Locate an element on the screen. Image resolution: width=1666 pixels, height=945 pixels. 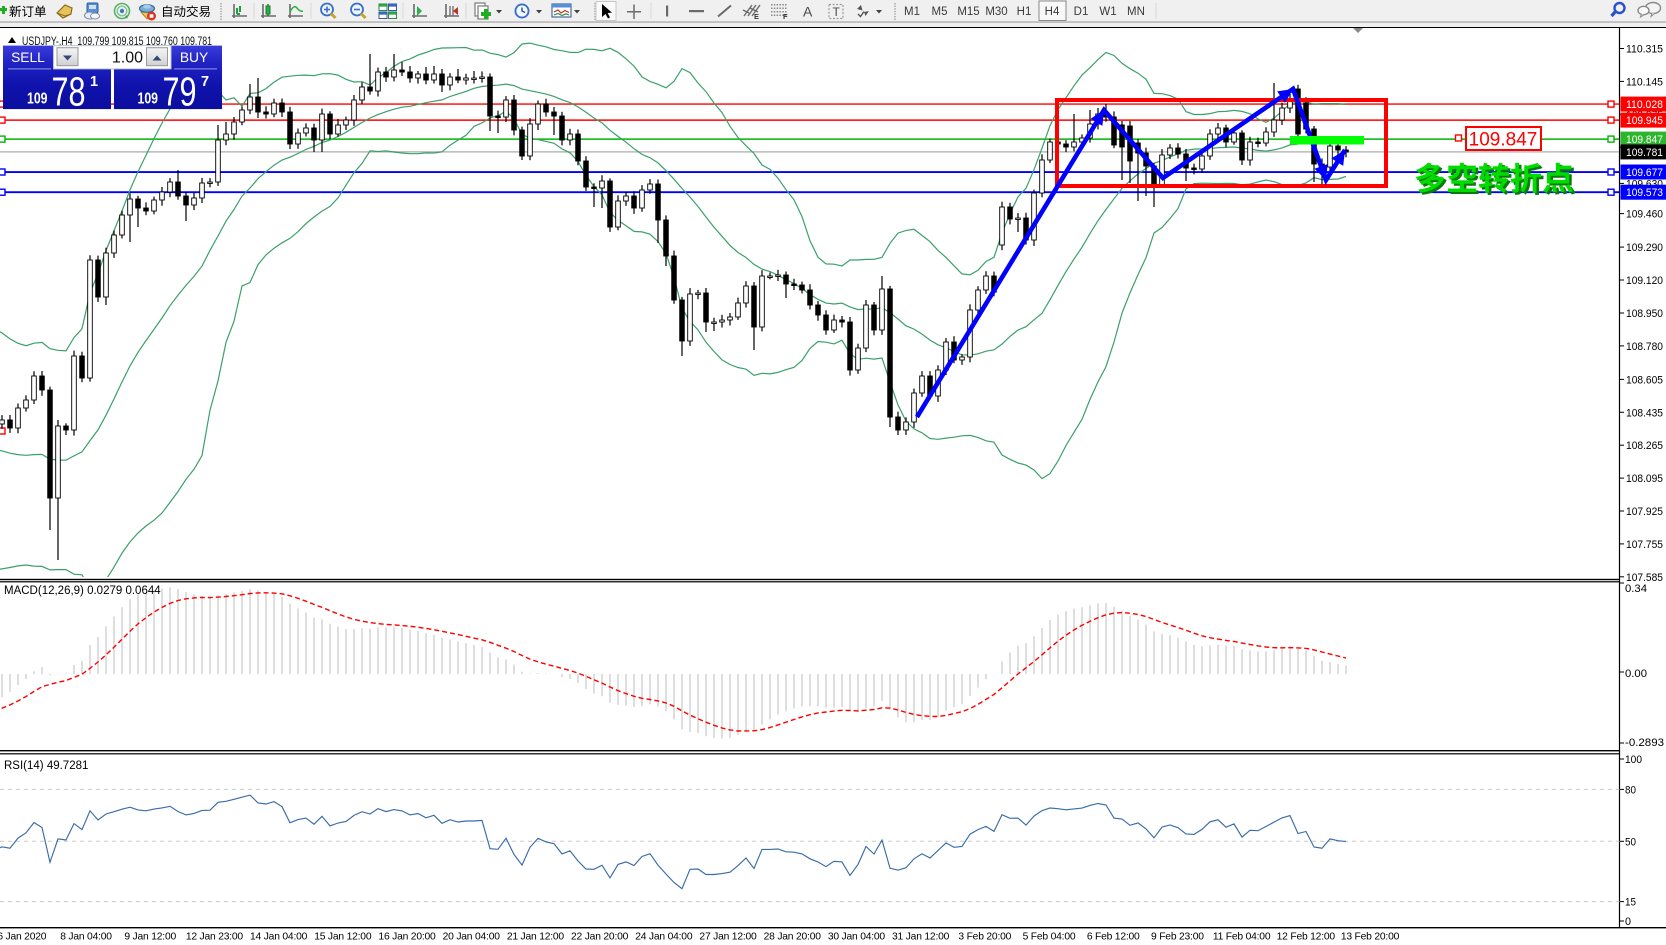
svg-text: M1 is located at coordinates (912, 12).